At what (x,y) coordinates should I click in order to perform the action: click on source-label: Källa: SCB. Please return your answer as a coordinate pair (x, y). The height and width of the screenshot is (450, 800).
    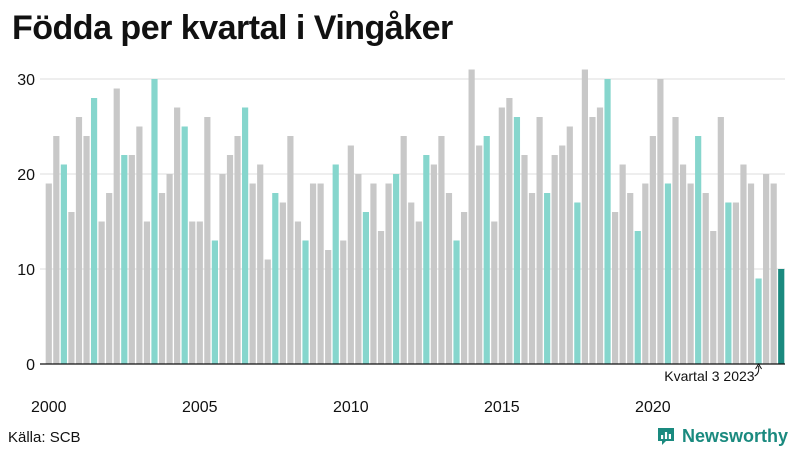
    Looking at the image, I should click on (44, 437).